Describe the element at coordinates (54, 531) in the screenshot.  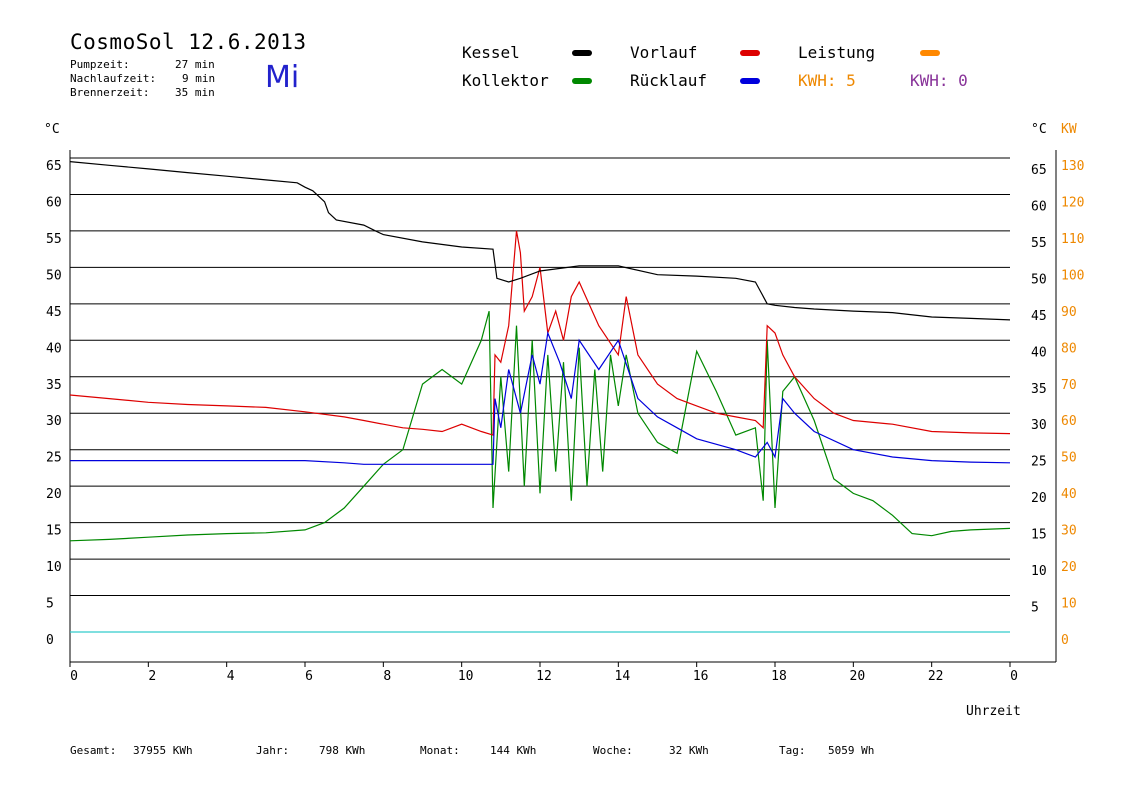
I see `ytick-left-15: 15` at that location.